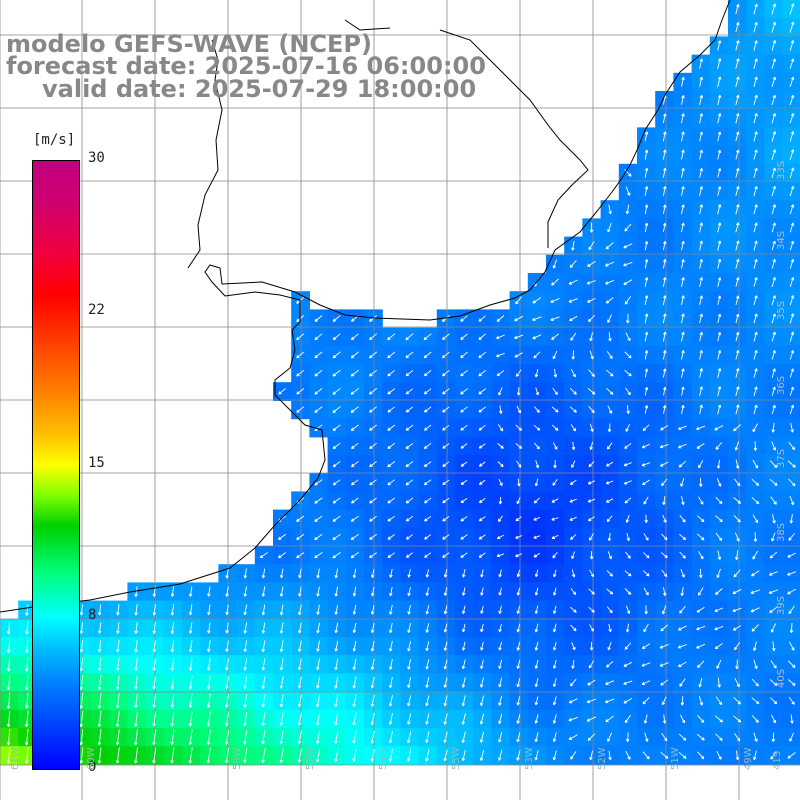 The image size is (800, 800). What do you see at coordinates (791, 701) in the screenshot?
I see `wind-cell` at bounding box center [791, 701].